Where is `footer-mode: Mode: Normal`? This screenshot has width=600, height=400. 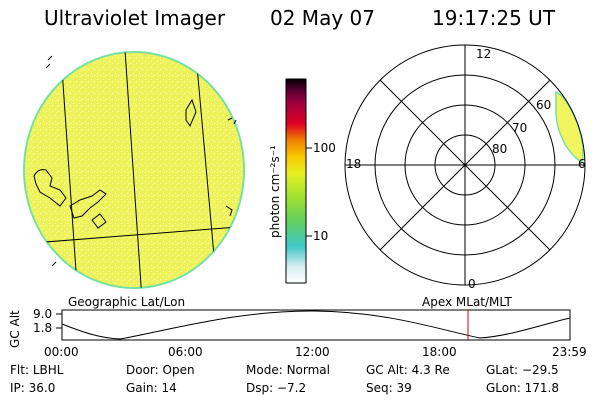
footer-mode: Mode: Normal is located at coordinates (288, 370).